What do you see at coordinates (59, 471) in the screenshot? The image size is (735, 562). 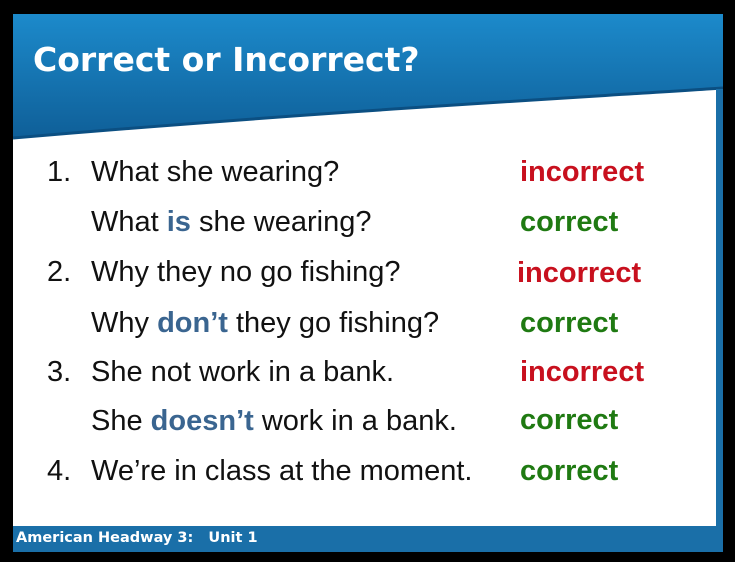 I see `item-number: 4.` at bounding box center [59, 471].